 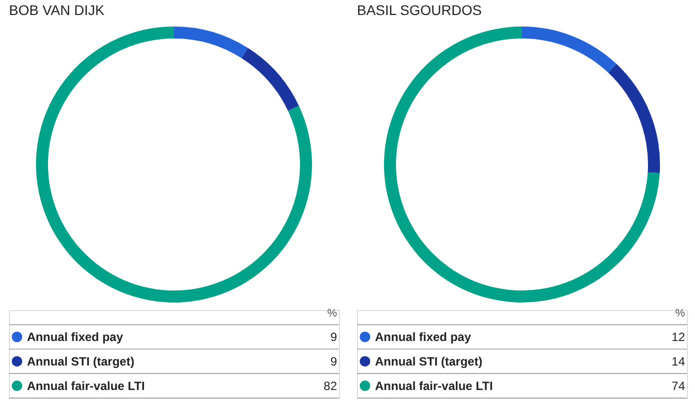 What do you see at coordinates (57, 10) in the screenshot?
I see `chart-title: BOB VAN DIJK` at bounding box center [57, 10].